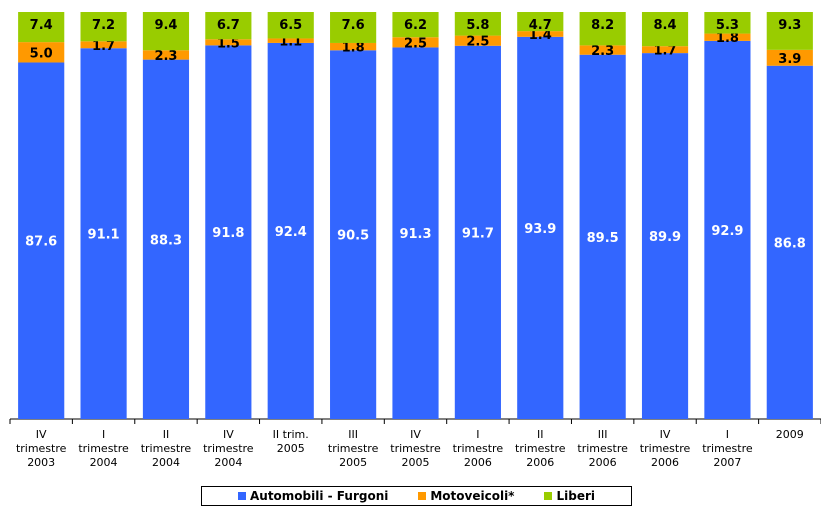 This screenshot has width=821, height=508. Describe the element at coordinates (103, 25) in the screenshot. I see `data-label-liberi: 7.2` at that location.